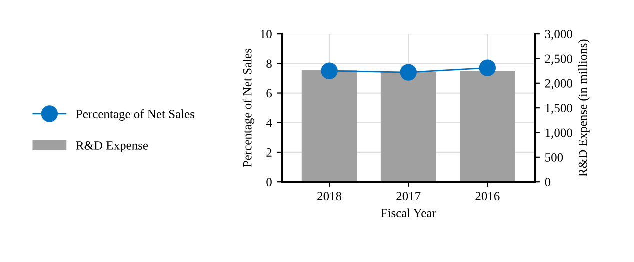  Describe the element at coordinates (558, 59) in the screenshot. I see `y2-tick-label: 2,500` at that location.